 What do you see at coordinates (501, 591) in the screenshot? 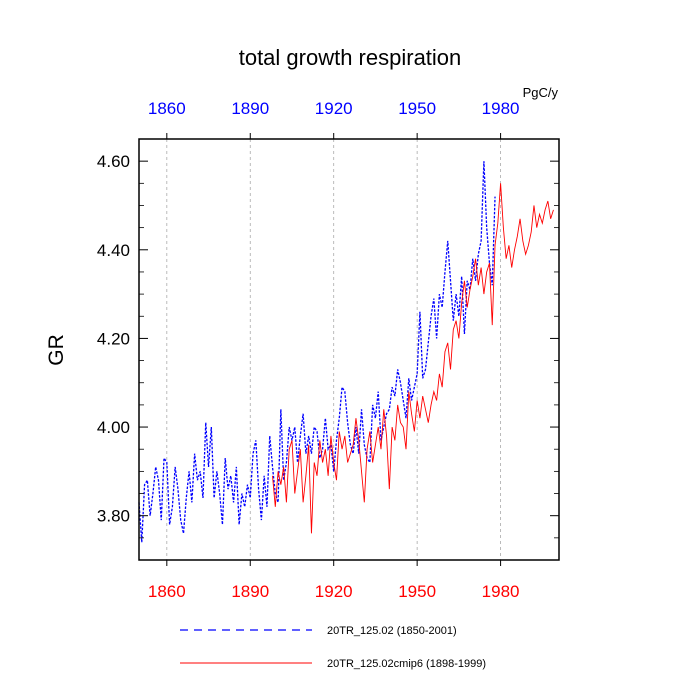
I see `bottom-tick-label-4: 1980` at bounding box center [501, 591].